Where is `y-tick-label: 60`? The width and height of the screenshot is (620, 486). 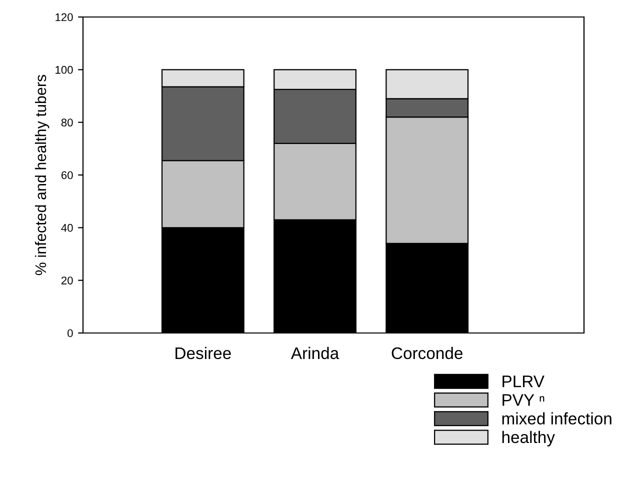
y-tick-label: 60 is located at coordinates (67, 175).